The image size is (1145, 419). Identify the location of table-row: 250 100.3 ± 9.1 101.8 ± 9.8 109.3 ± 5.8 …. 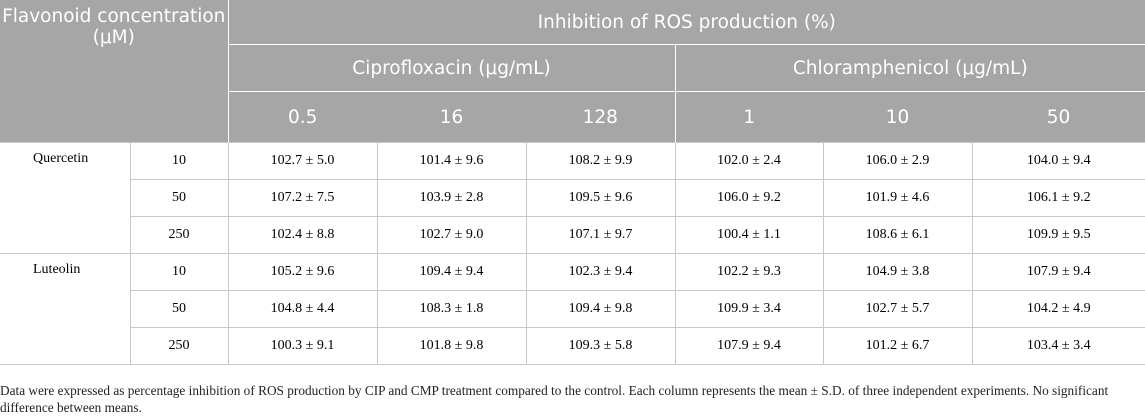
(572, 346).